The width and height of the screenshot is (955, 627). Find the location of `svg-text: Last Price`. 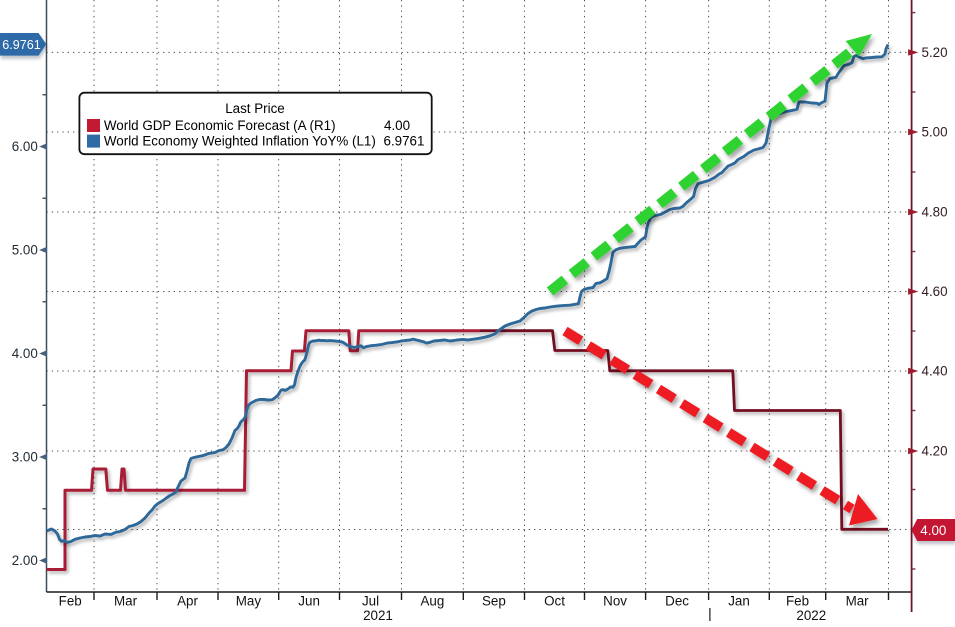

svg-text: Last Price is located at coordinates (255, 108).